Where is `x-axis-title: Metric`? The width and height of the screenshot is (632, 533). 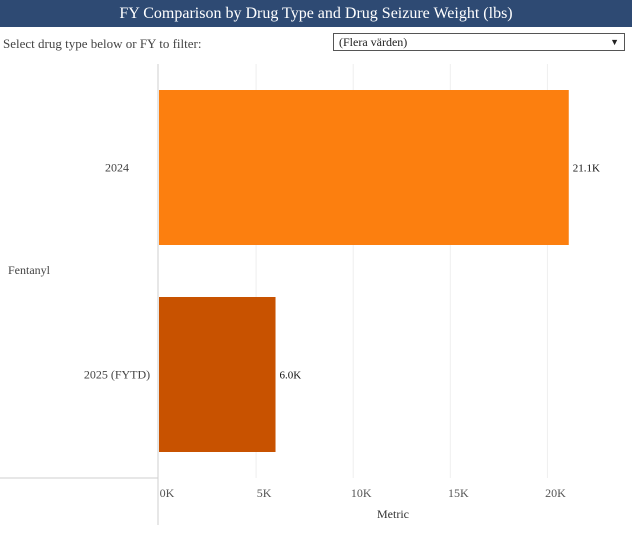
x-axis-title: Metric is located at coordinates (393, 514).